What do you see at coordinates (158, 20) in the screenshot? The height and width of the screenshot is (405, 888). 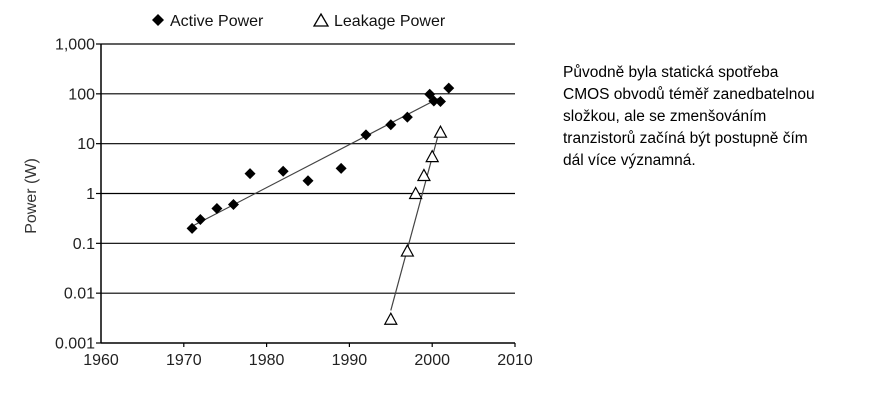 I see `legend-marker-active-power` at bounding box center [158, 20].